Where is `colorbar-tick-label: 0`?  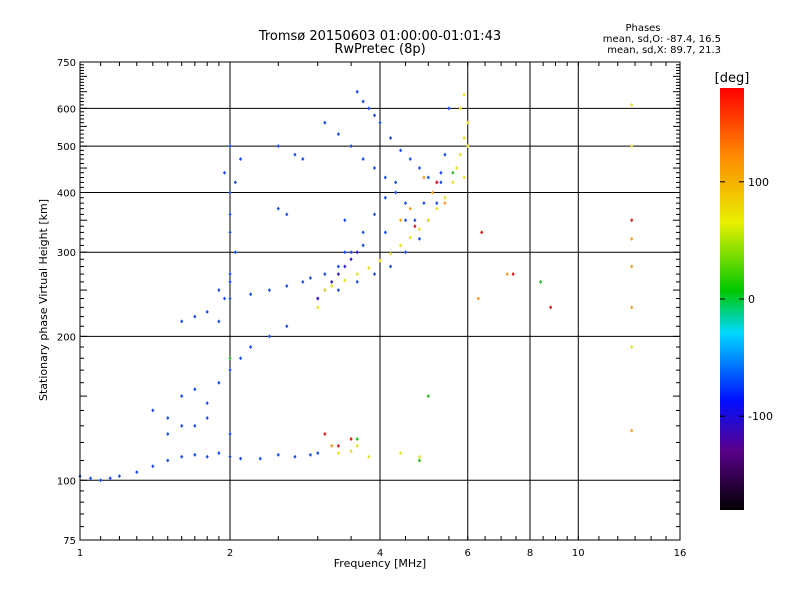 colorbar-tick-label: 0 is located at coordinates (751, 299).